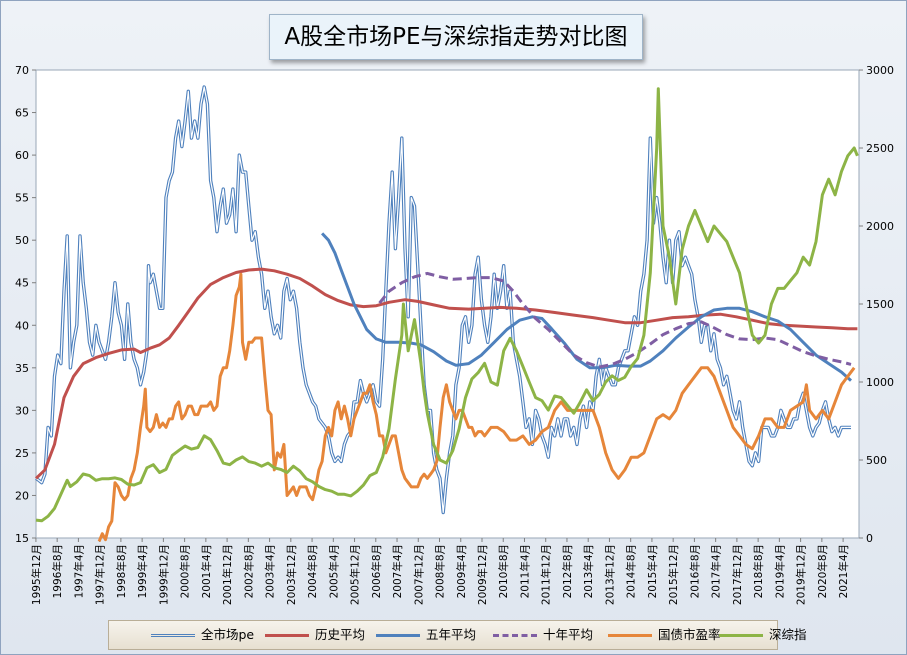  Describe the element at coordinates (876, 460) in the screenshot. I see `y-right-tick-label: 500` at that location.